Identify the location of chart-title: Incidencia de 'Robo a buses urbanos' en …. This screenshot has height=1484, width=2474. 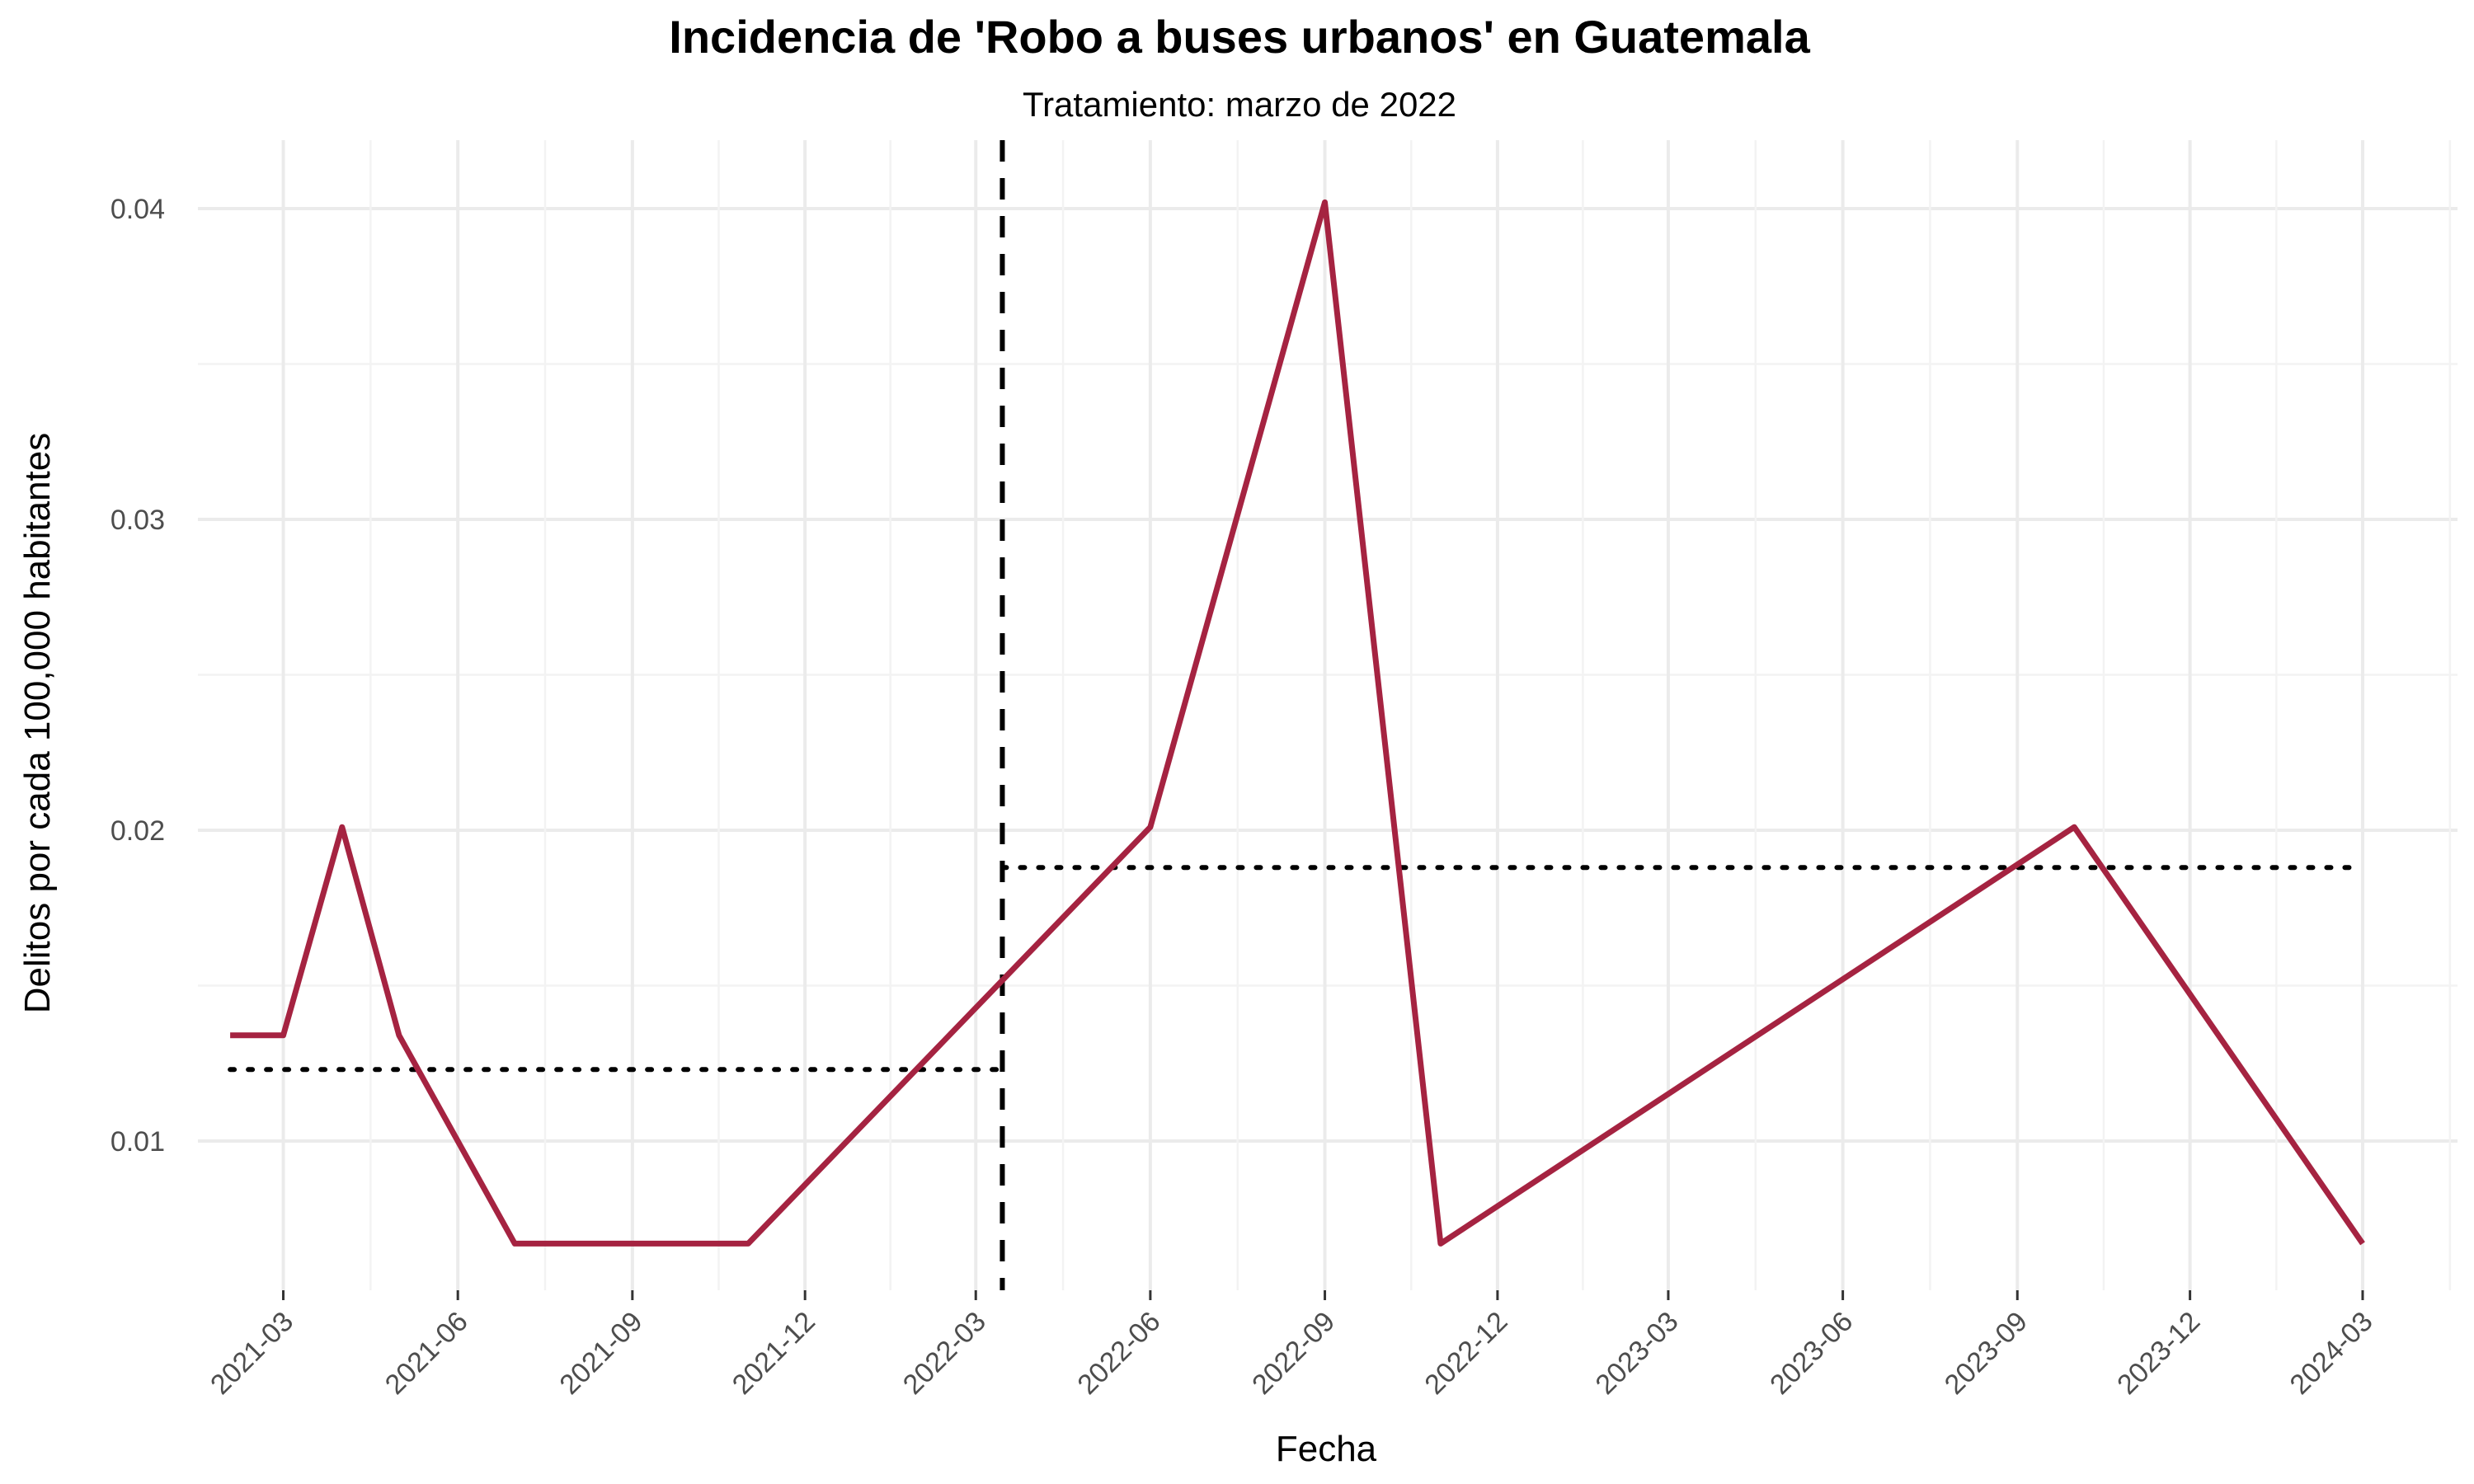
(1239, 37).